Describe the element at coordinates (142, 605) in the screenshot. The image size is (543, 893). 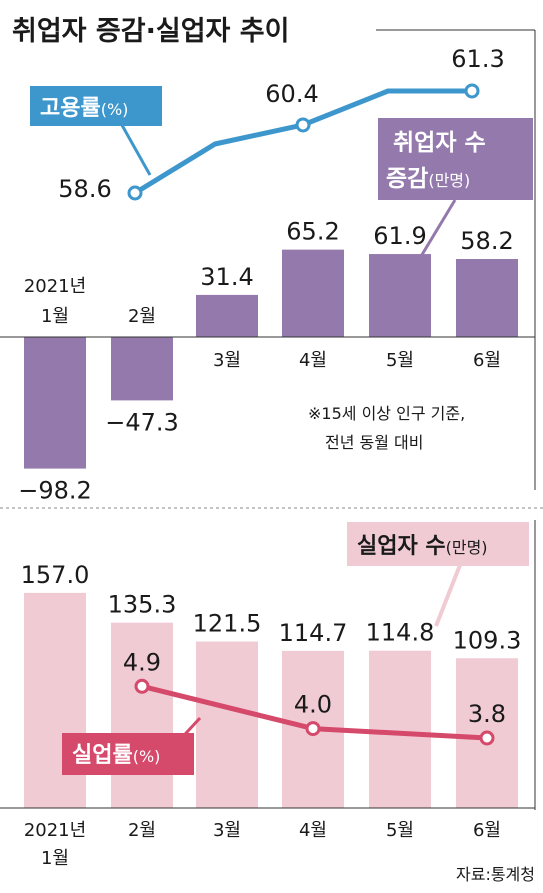
I see `unemployed-count-value-label: 135.3` at that location.